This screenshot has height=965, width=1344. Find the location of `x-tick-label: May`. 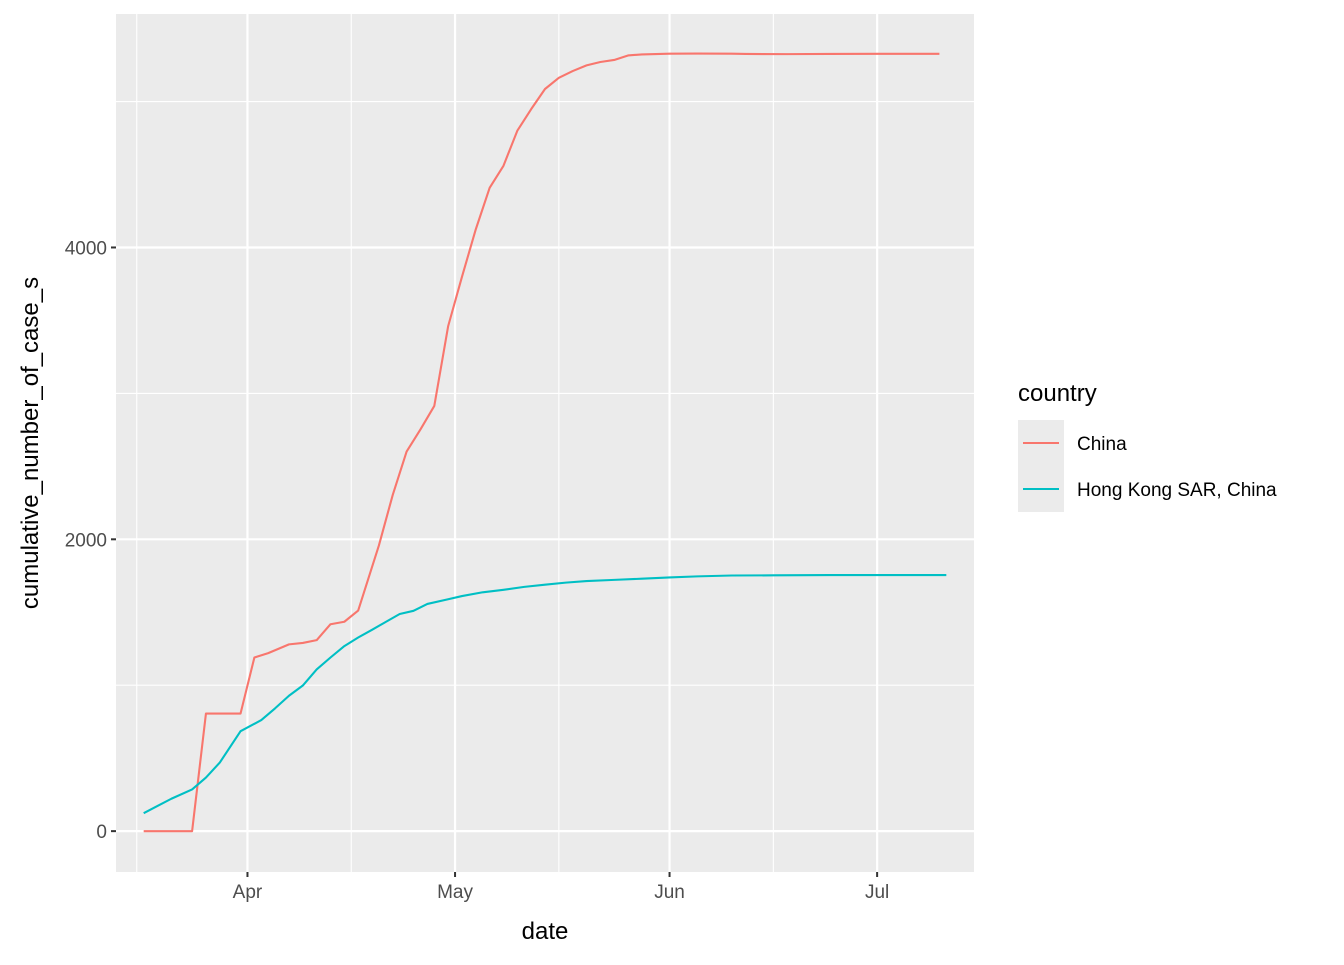

x-tick-label: May is located at coordinates (455, 892).